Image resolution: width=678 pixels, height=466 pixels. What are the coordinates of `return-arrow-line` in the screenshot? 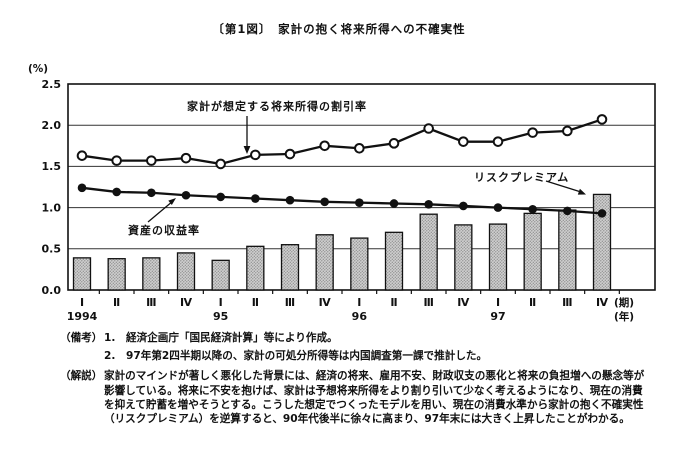 It's located at (160, 211).